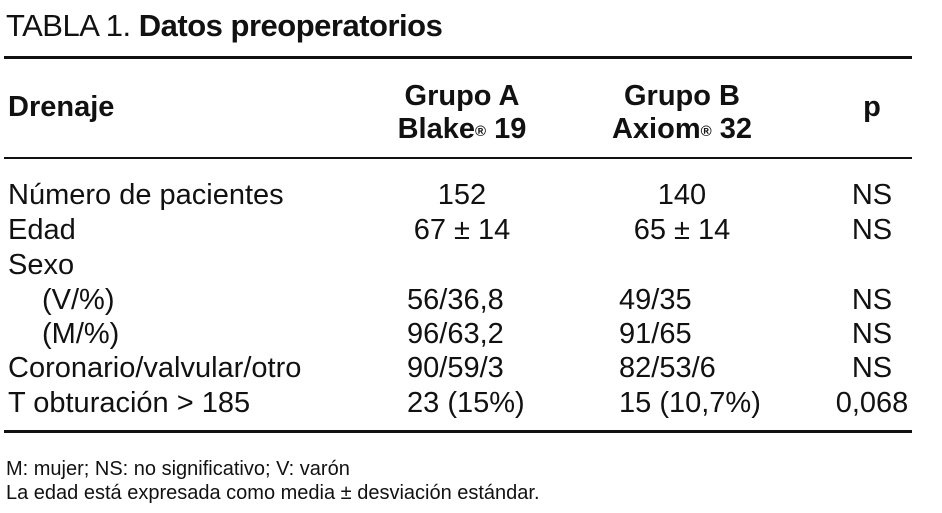 The height and width of the screenshot is (513, 942). I want to click on header-group-a-line1: Grupo A, so click(462, 96).